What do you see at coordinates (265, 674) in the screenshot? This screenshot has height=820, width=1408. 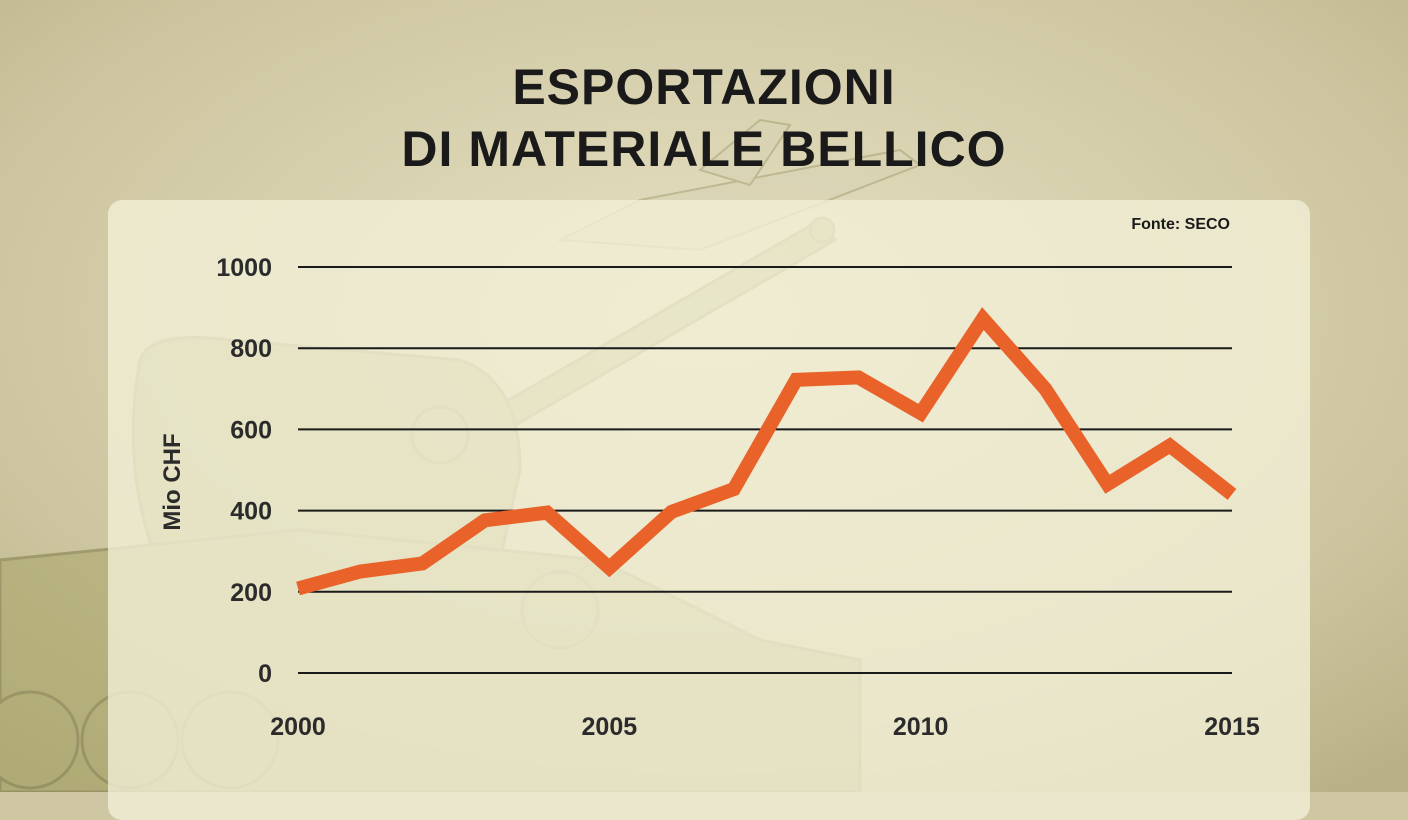 I see `y-tick-label: 0` at bounding box center [265, 674].